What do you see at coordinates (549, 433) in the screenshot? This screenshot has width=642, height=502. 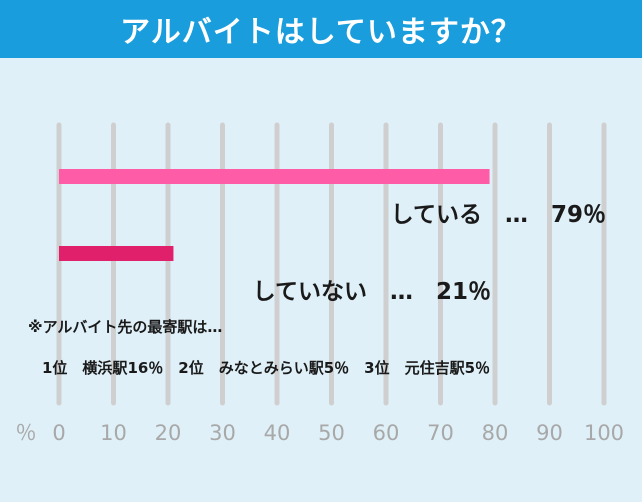 I see `x-tick-label: 90` at bounding box center [549, 433].